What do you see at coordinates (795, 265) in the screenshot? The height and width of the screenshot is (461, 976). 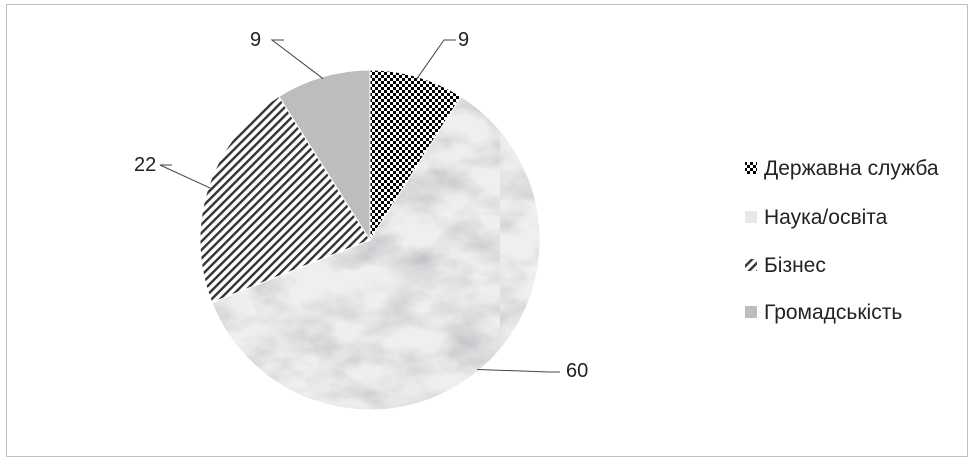 I see `legend-label-business: Бізнес` at bounding box center [795, 265].